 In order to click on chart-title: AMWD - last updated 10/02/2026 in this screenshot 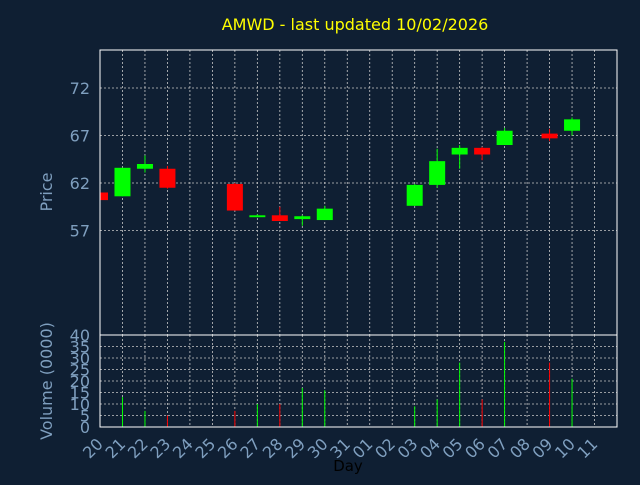, I will do `click(355, 24)`.